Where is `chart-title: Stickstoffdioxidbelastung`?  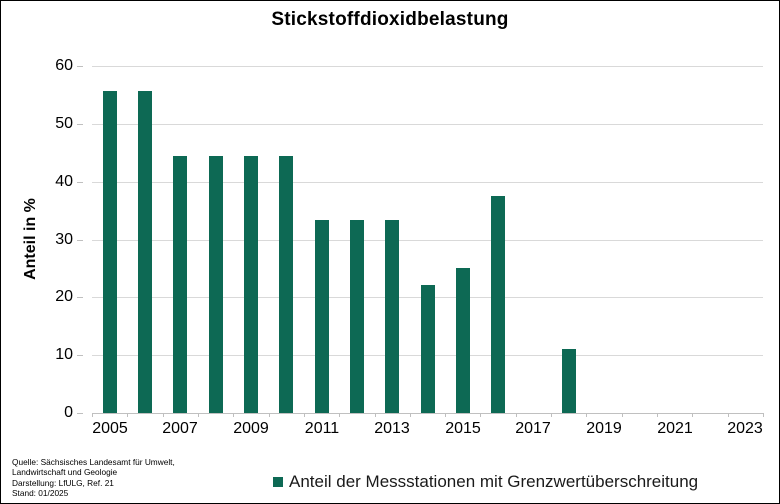 chart-title: Stickstoffdioxidbelastung is located at coordinates (390, 19).